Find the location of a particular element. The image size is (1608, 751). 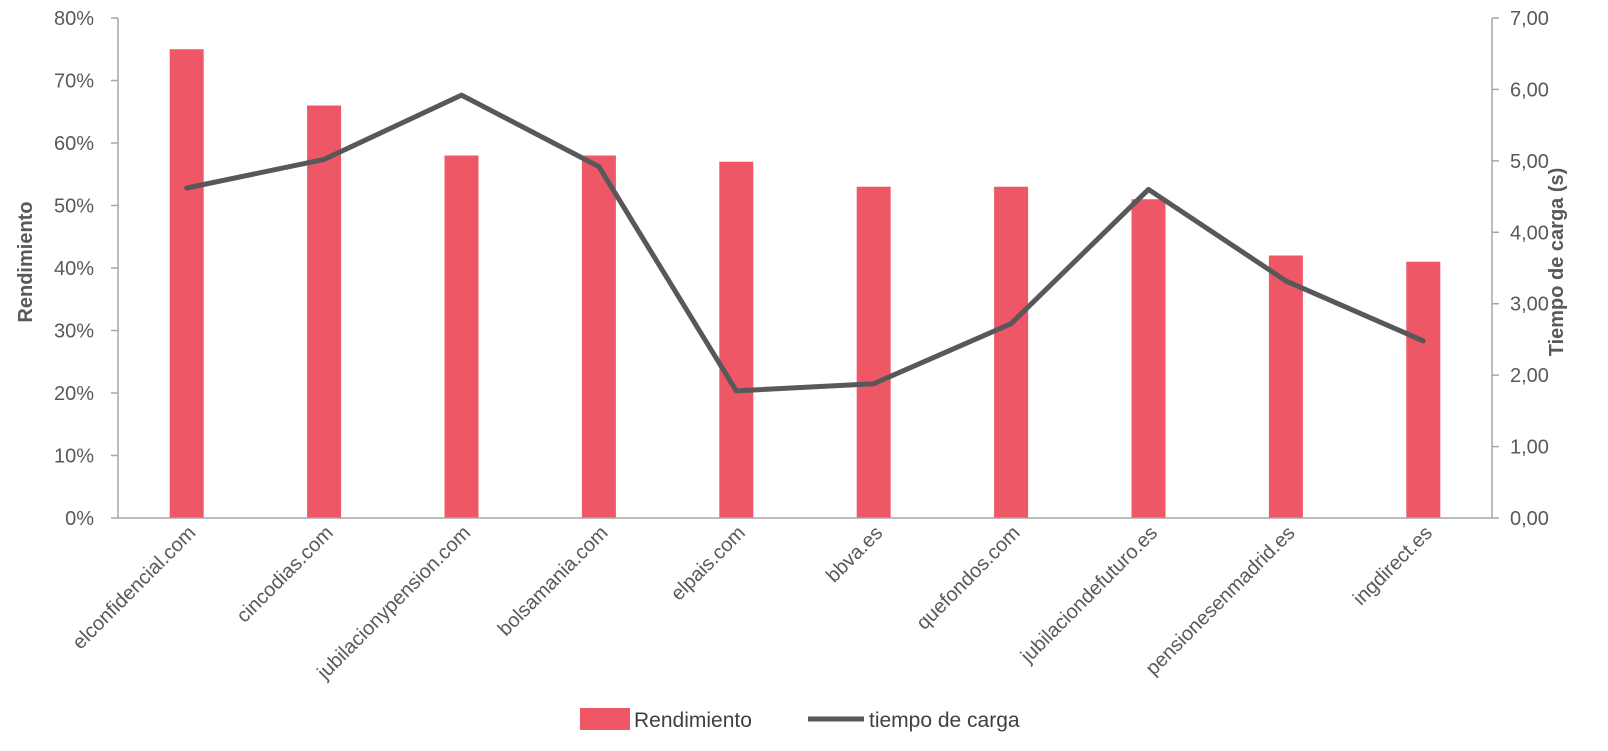

left-tick-label: 30% is located at coordinates (74, 332).